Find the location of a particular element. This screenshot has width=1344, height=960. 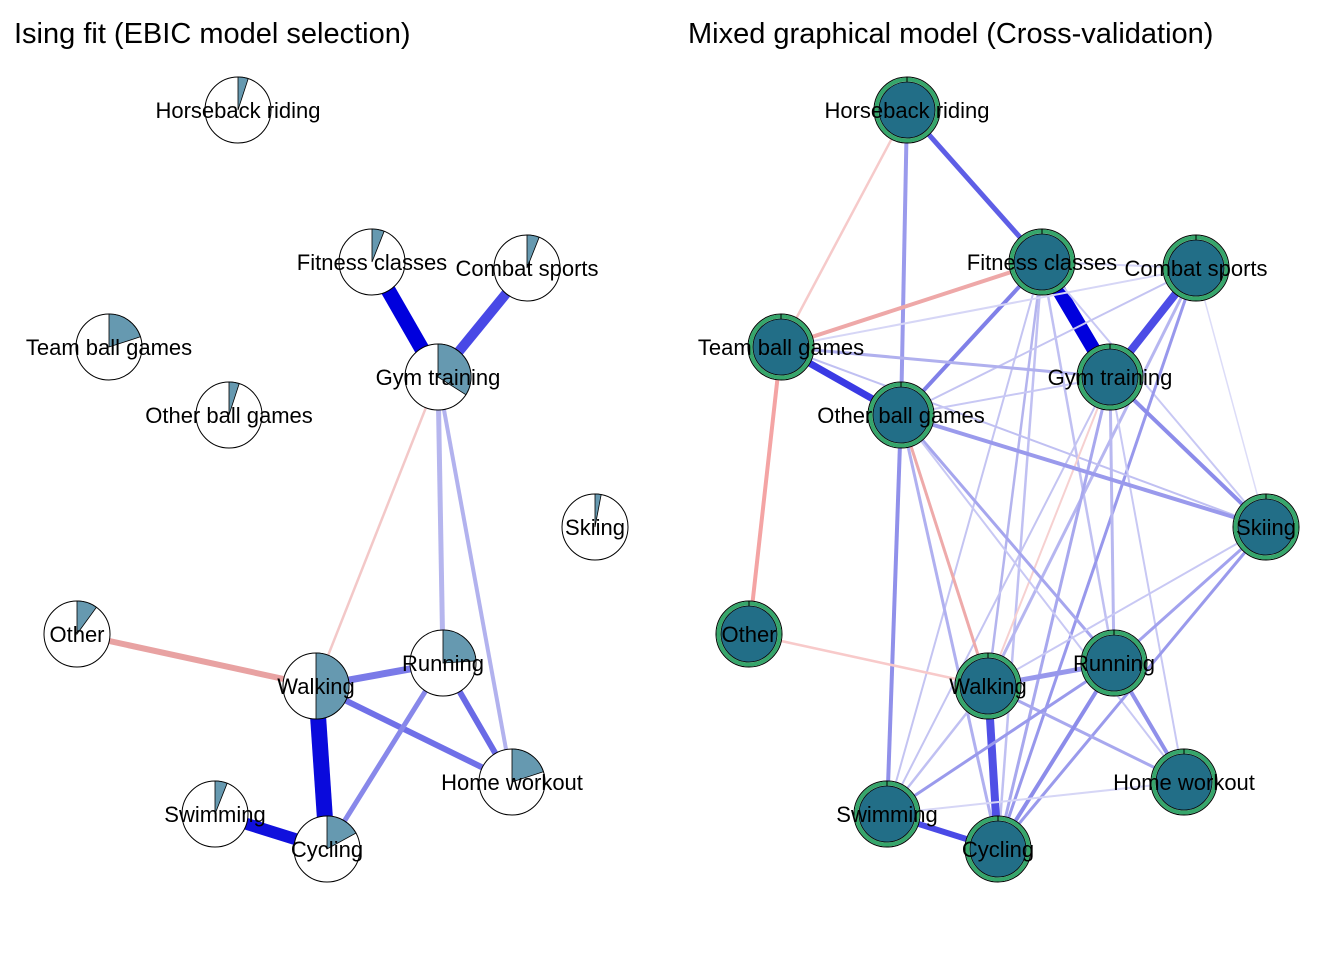

edge-horseback-otherball is located at coordinates (904, 262).